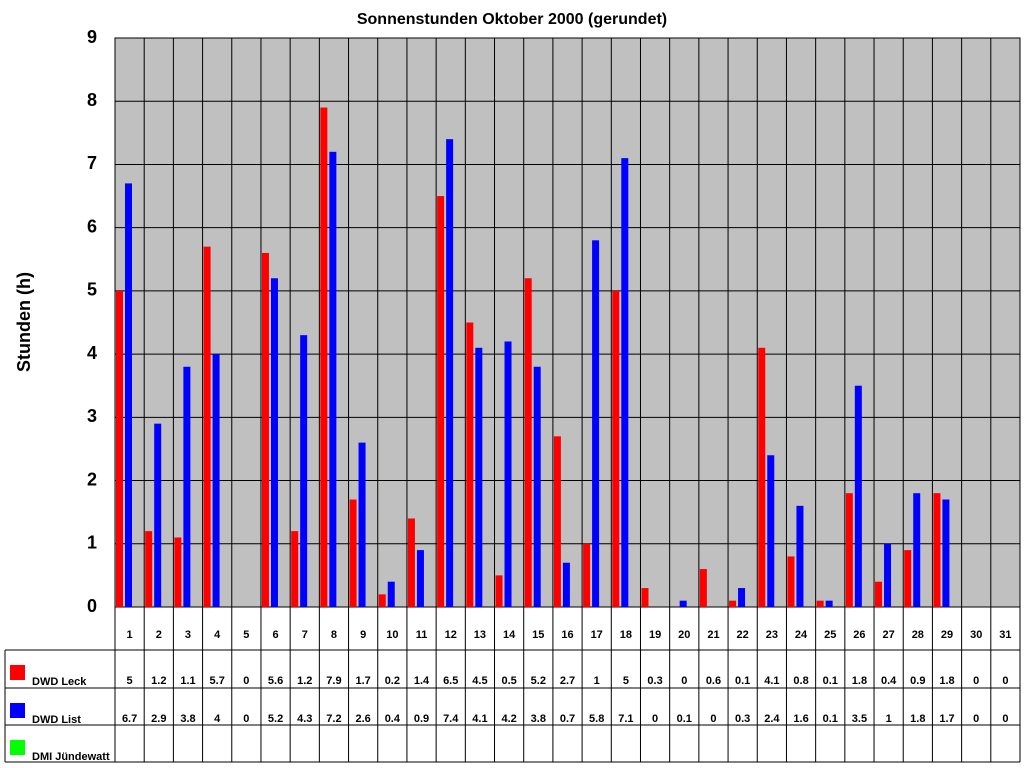  I want to click on x-tick-label: 23, so click(772, 635).